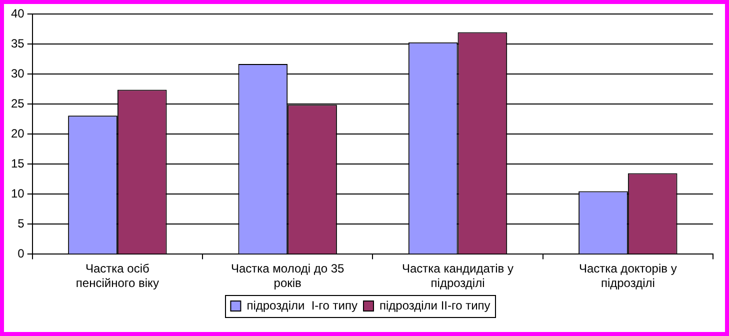  I want to click on y-tick-label: 25, so click(17, 103).